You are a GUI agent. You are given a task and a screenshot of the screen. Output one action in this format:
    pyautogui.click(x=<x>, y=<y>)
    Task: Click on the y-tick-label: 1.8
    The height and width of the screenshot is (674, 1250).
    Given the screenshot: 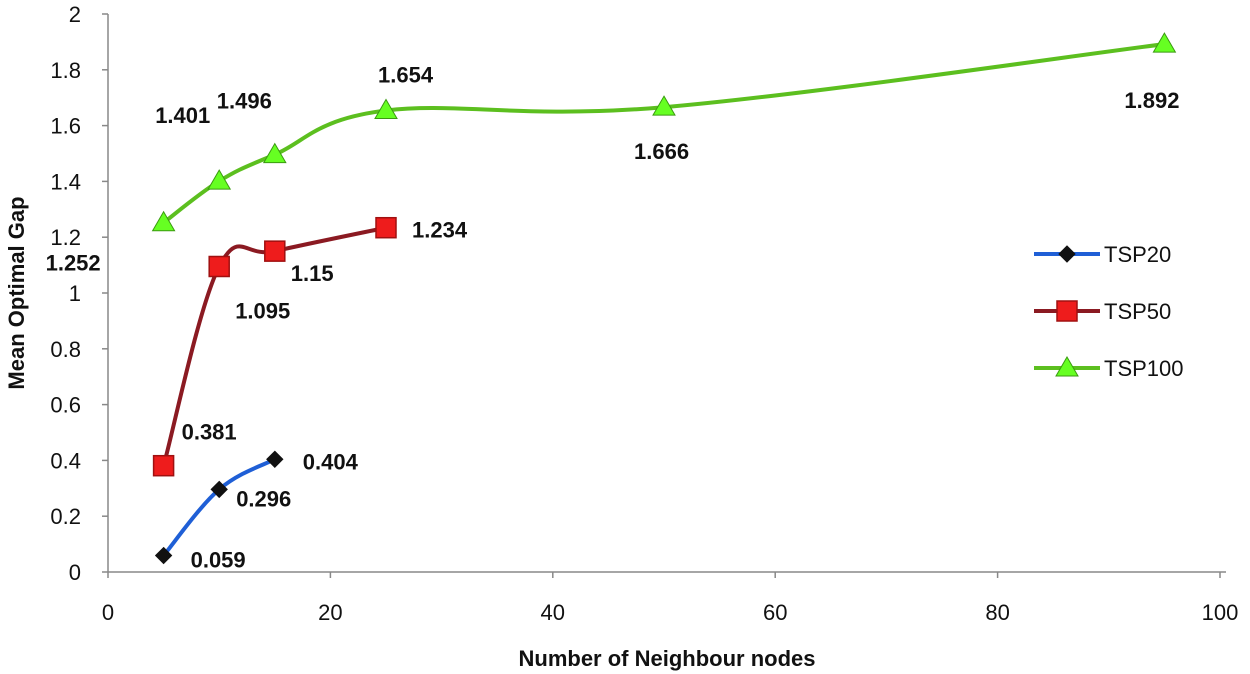 What is the action you would take?
    pyautogui.click(x=65, y=70)
    